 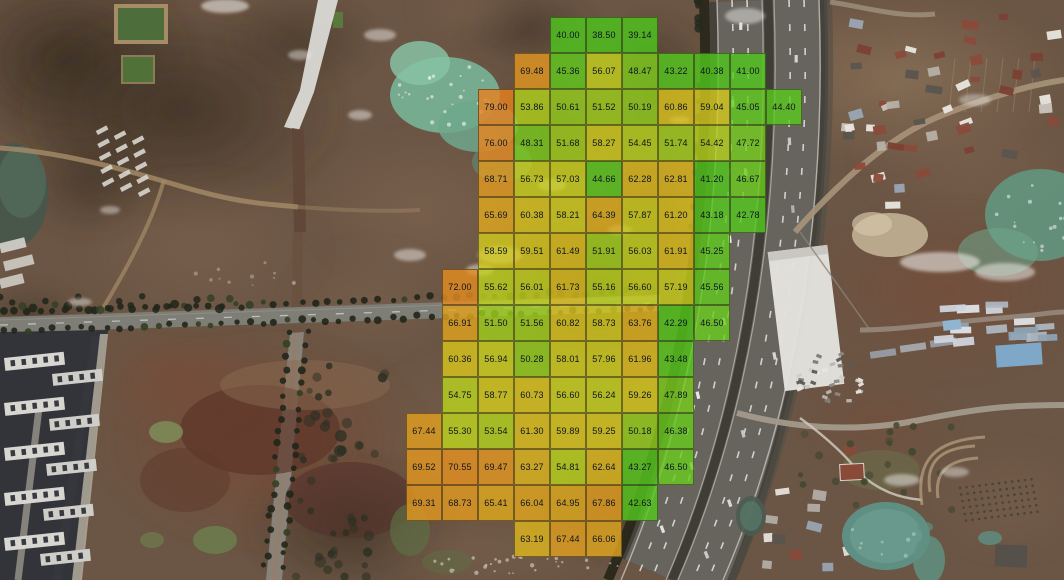 I want to click on grid-cell: 63.27, so click(x=532, y=467).